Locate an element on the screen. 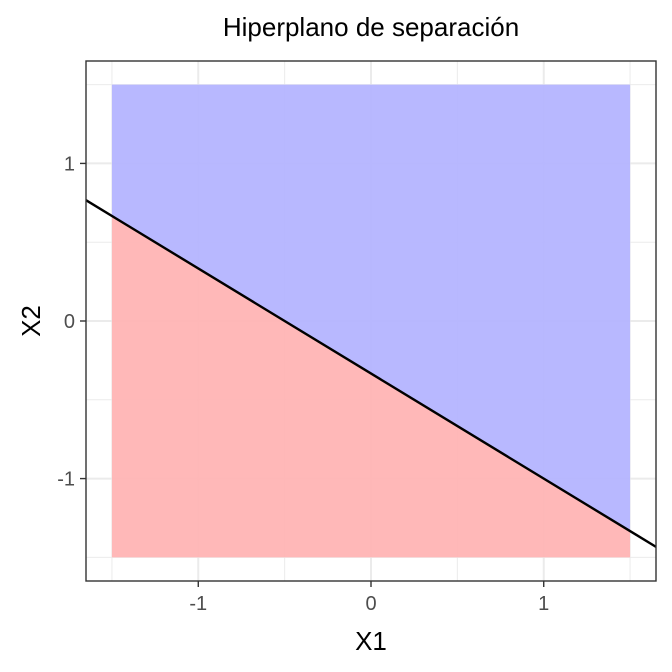 The width and height of the screenshot is (672, 672). x-axis-title: X1 is located at coordinates (371, 641).